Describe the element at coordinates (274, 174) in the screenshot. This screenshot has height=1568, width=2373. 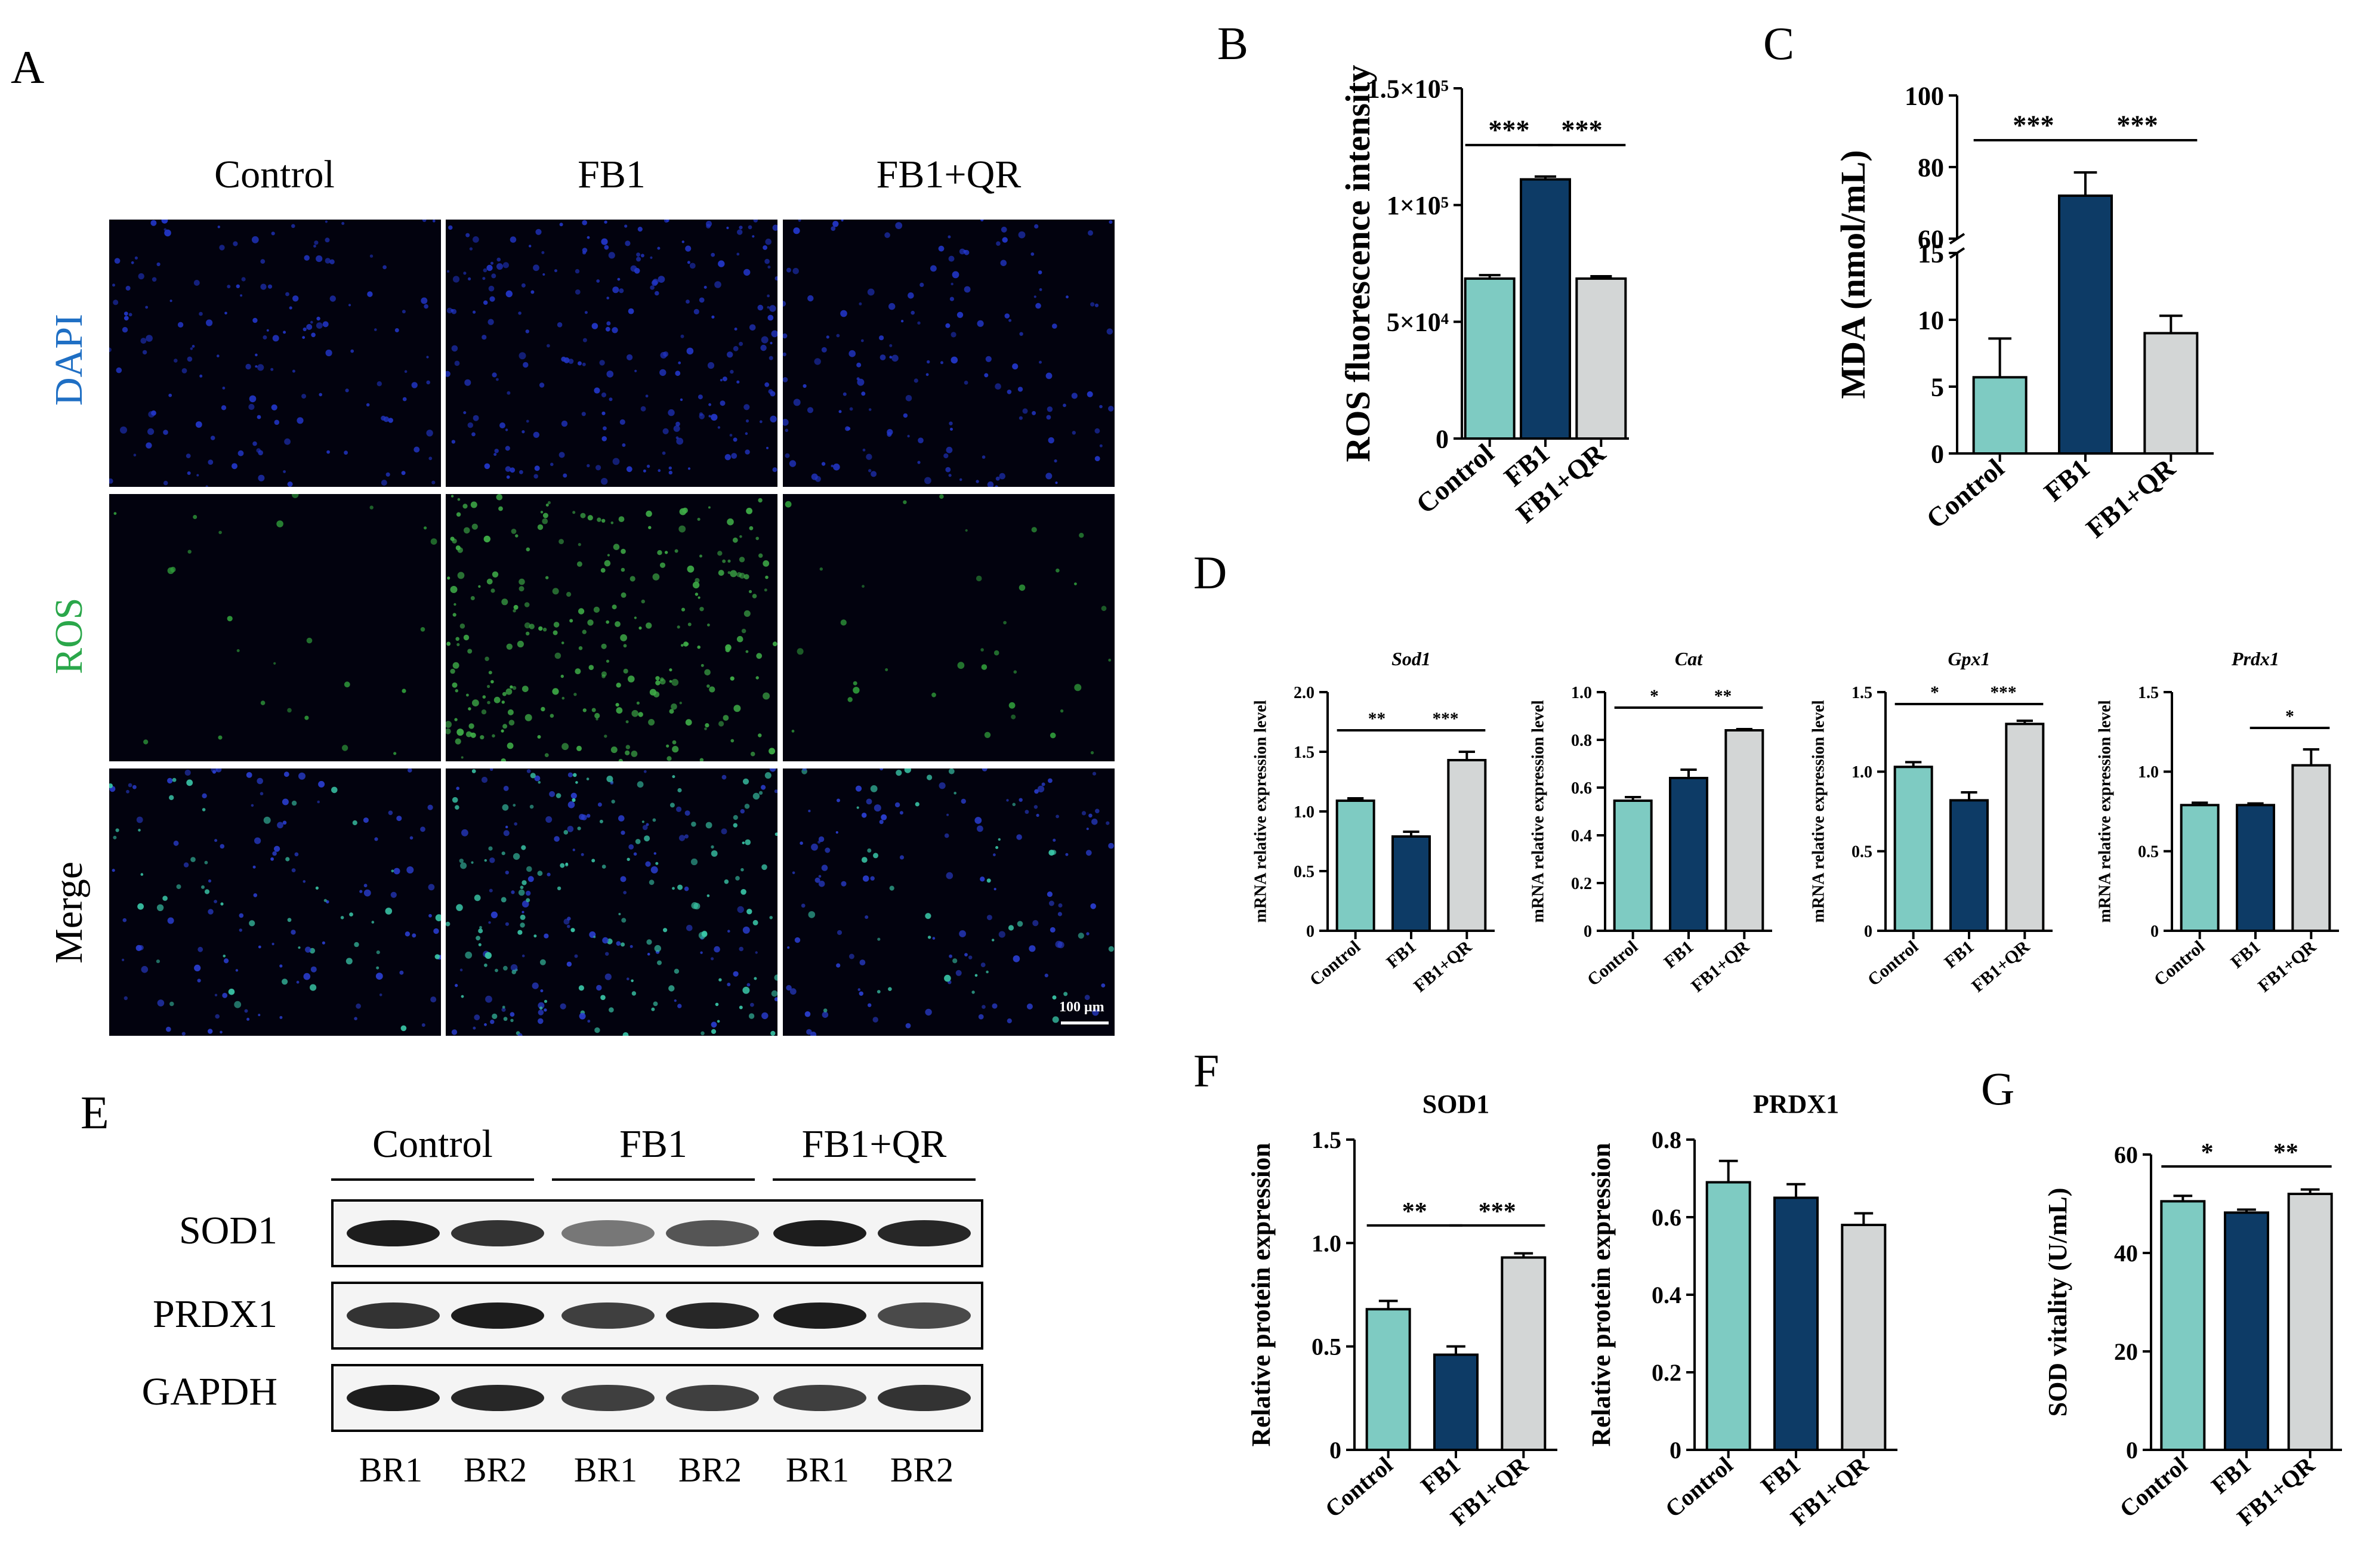
I see `column-header-control: Control` at that location.